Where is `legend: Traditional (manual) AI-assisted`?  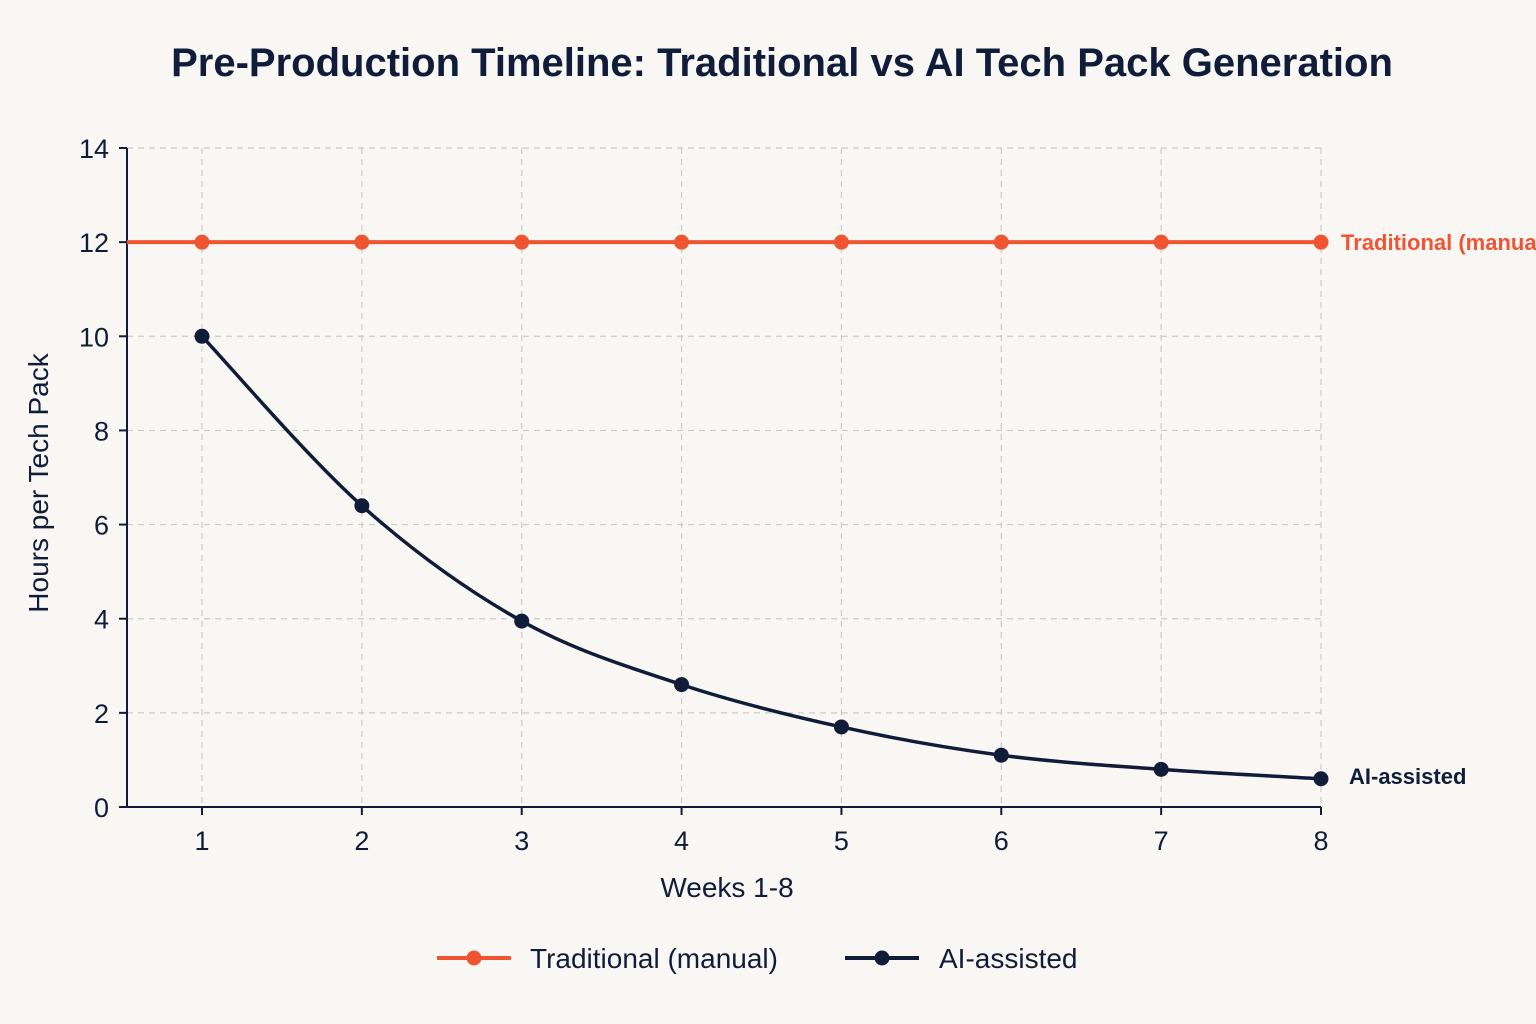
legend: Traditional (manual) AI-assisted is located at coordinates (757, 958).